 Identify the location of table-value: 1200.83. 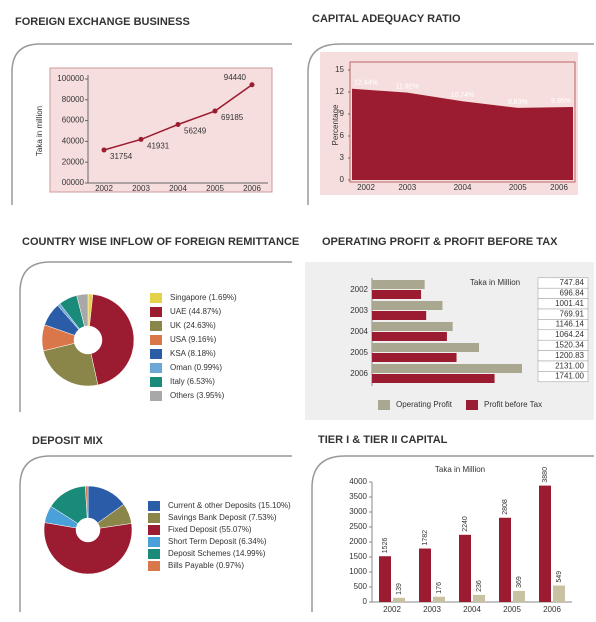
(569, 355).